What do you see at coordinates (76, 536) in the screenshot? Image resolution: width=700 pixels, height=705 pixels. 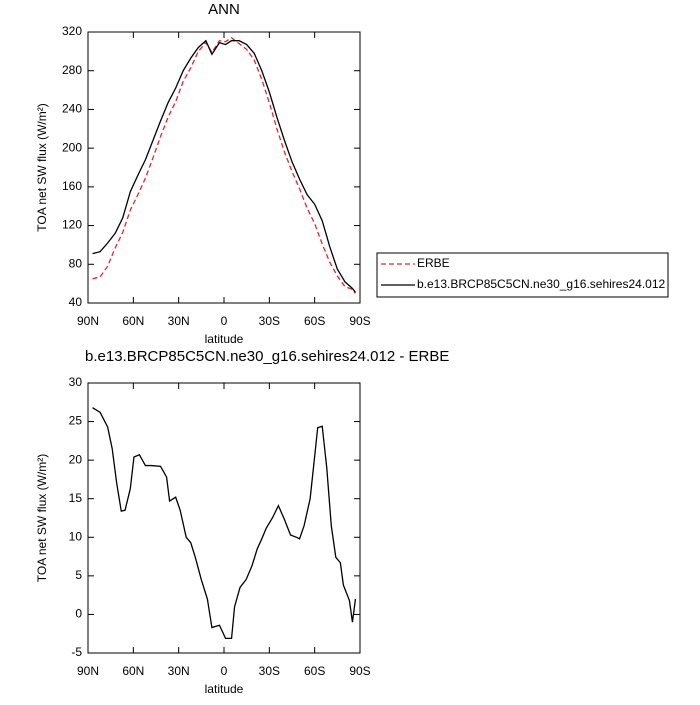 I see `y-tick-label: 10` at bounding box center [76, 536].